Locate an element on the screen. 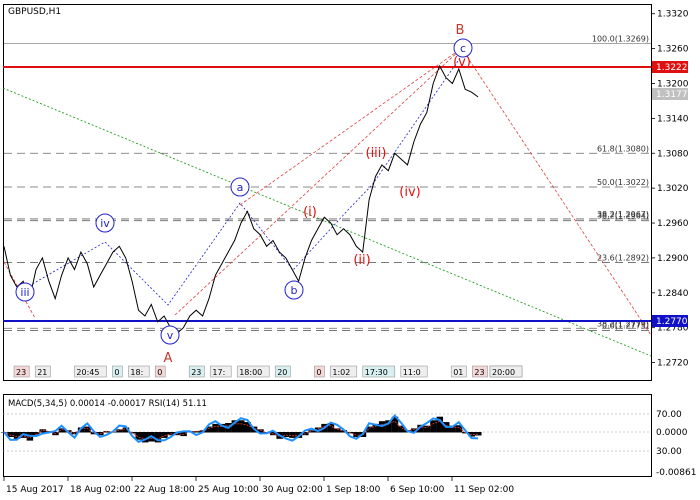 The height and width of the screenshot is (500, 700). macd-histogram is located at coordinates (241, 429).